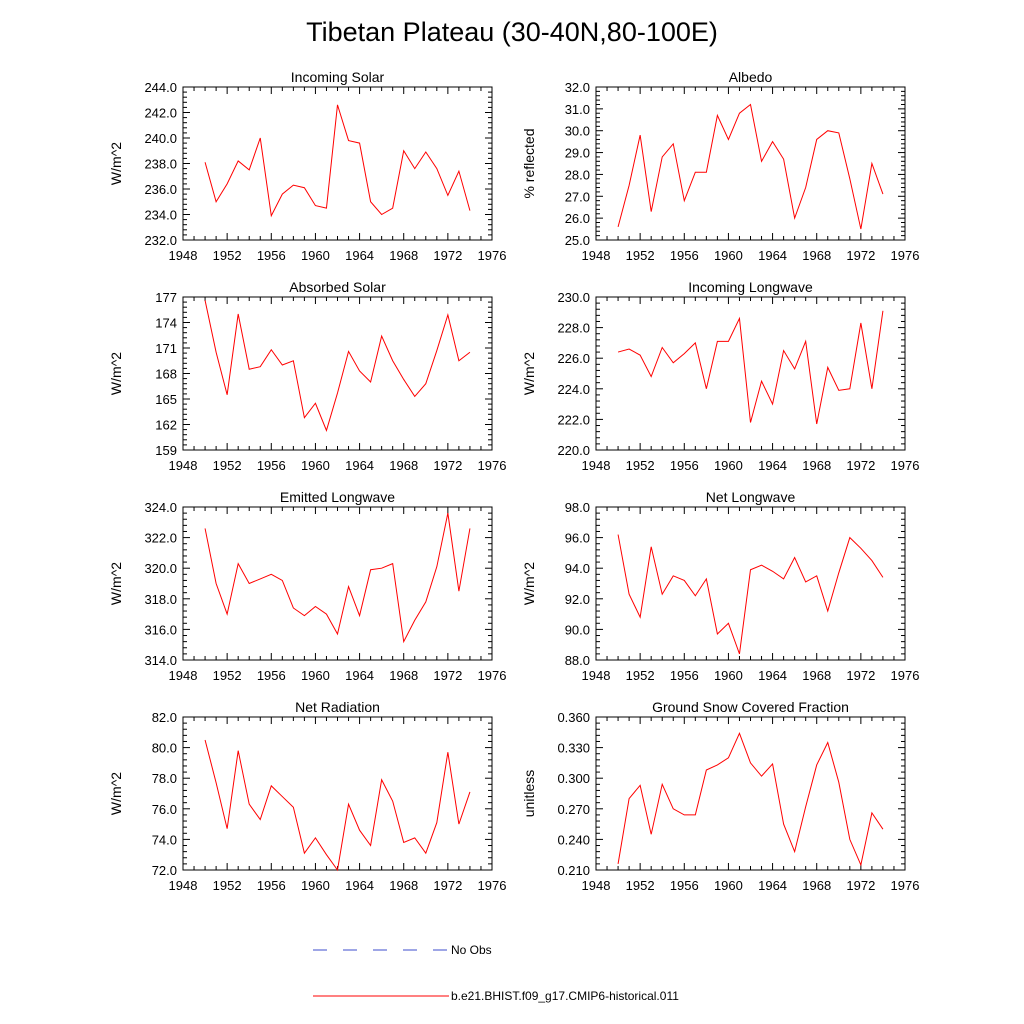  Describe the element at coordinates (577, 599) in the screenshot. I see `y-tick-label: 92.0` at that location.